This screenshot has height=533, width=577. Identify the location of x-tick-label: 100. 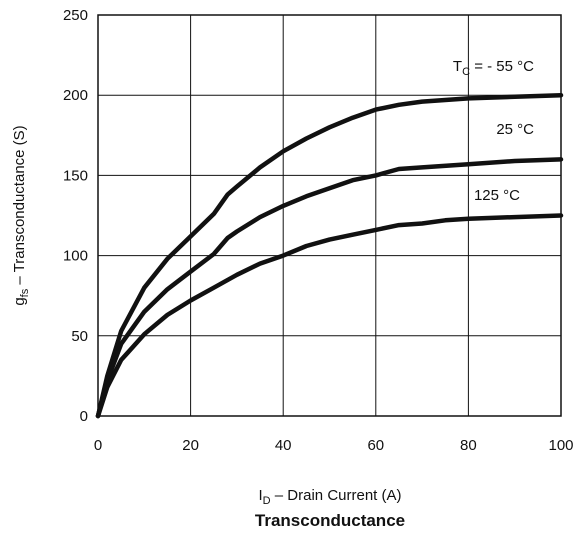
(560, 445).